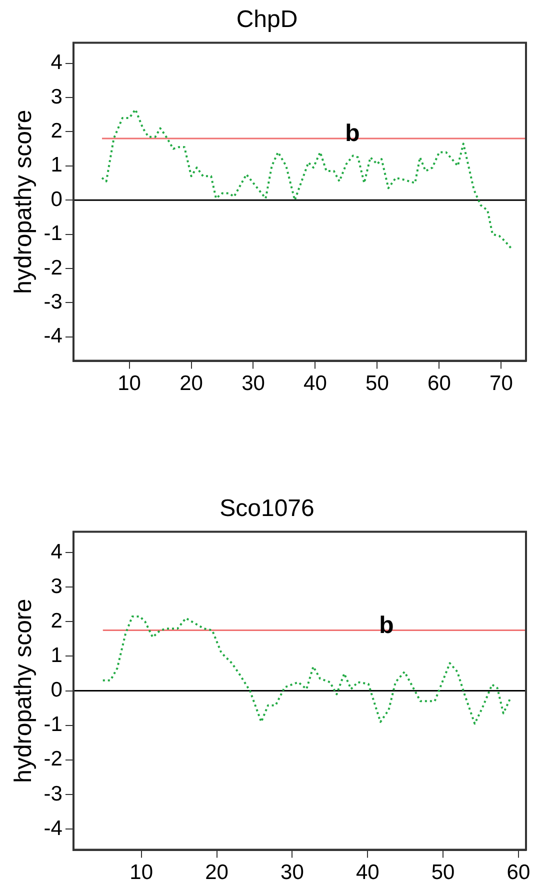 The width and height of the screenshot is (546, 889). What do you see at coordinates (501, 384) in the screenshot?
I see `x-tick-label: 70` at bounding box center [501, 384].